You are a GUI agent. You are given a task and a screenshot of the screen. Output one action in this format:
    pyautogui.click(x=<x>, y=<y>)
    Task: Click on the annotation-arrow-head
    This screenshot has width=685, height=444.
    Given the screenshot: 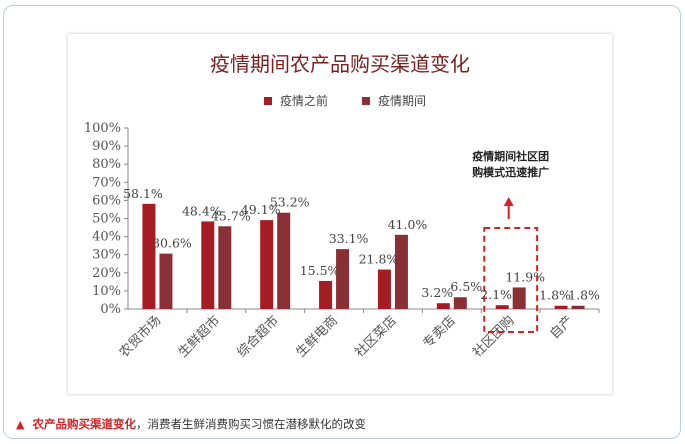 What is the action you would take?
    pyautogui.click(x=508, y=201)
    